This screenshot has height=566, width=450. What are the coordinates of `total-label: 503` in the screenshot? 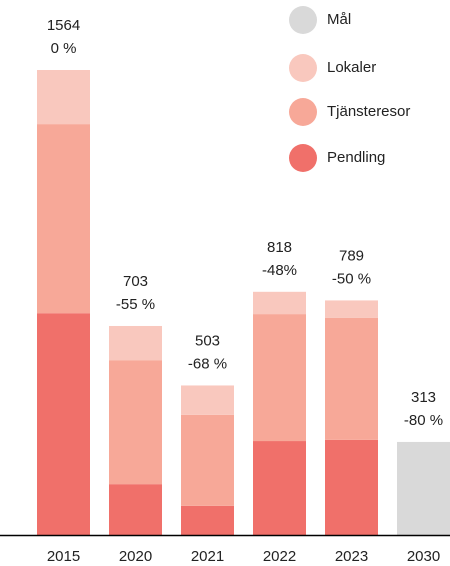 It's located at (207, 340).